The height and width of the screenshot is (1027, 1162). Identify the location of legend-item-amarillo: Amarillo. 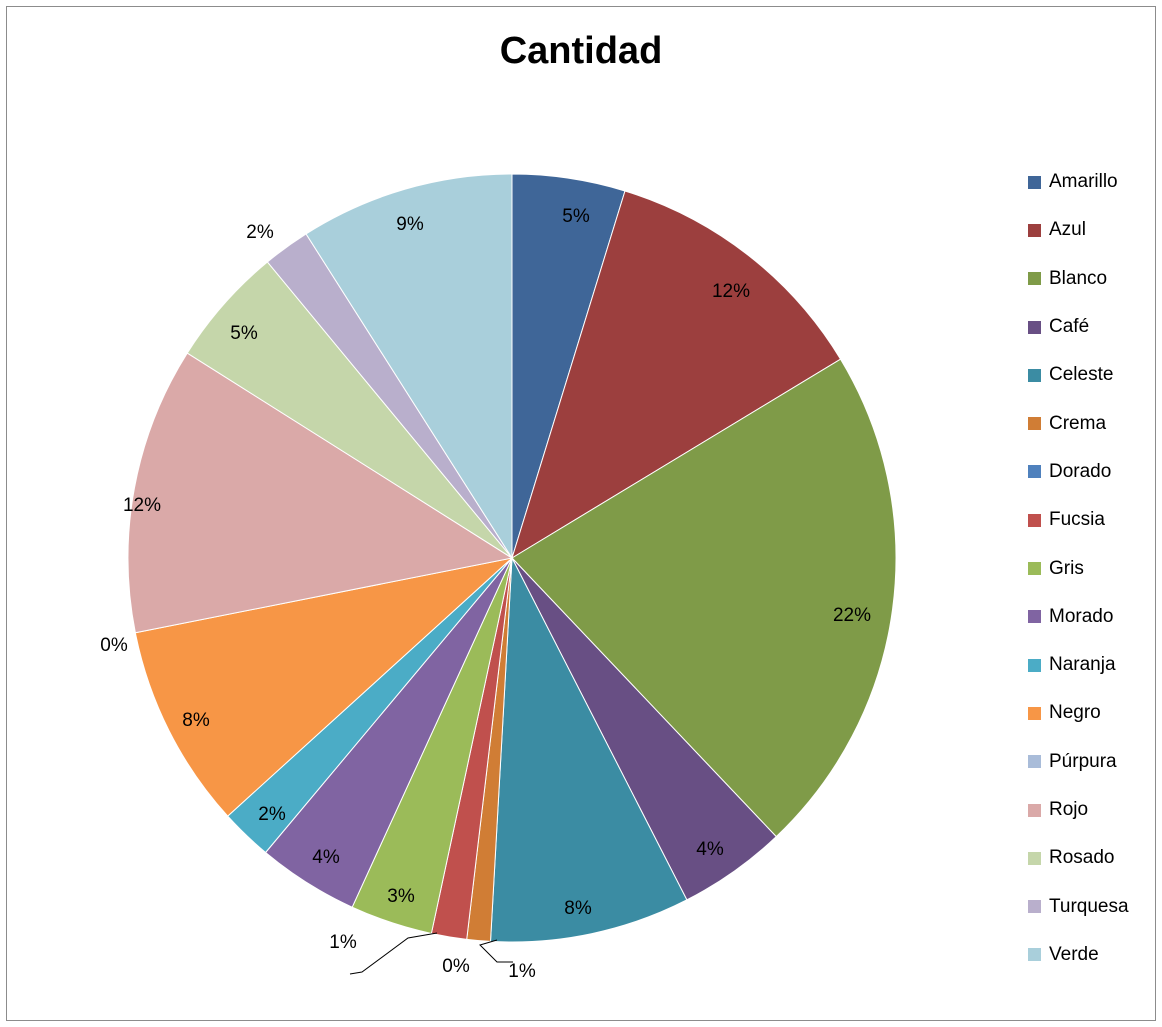
(1093, 182).